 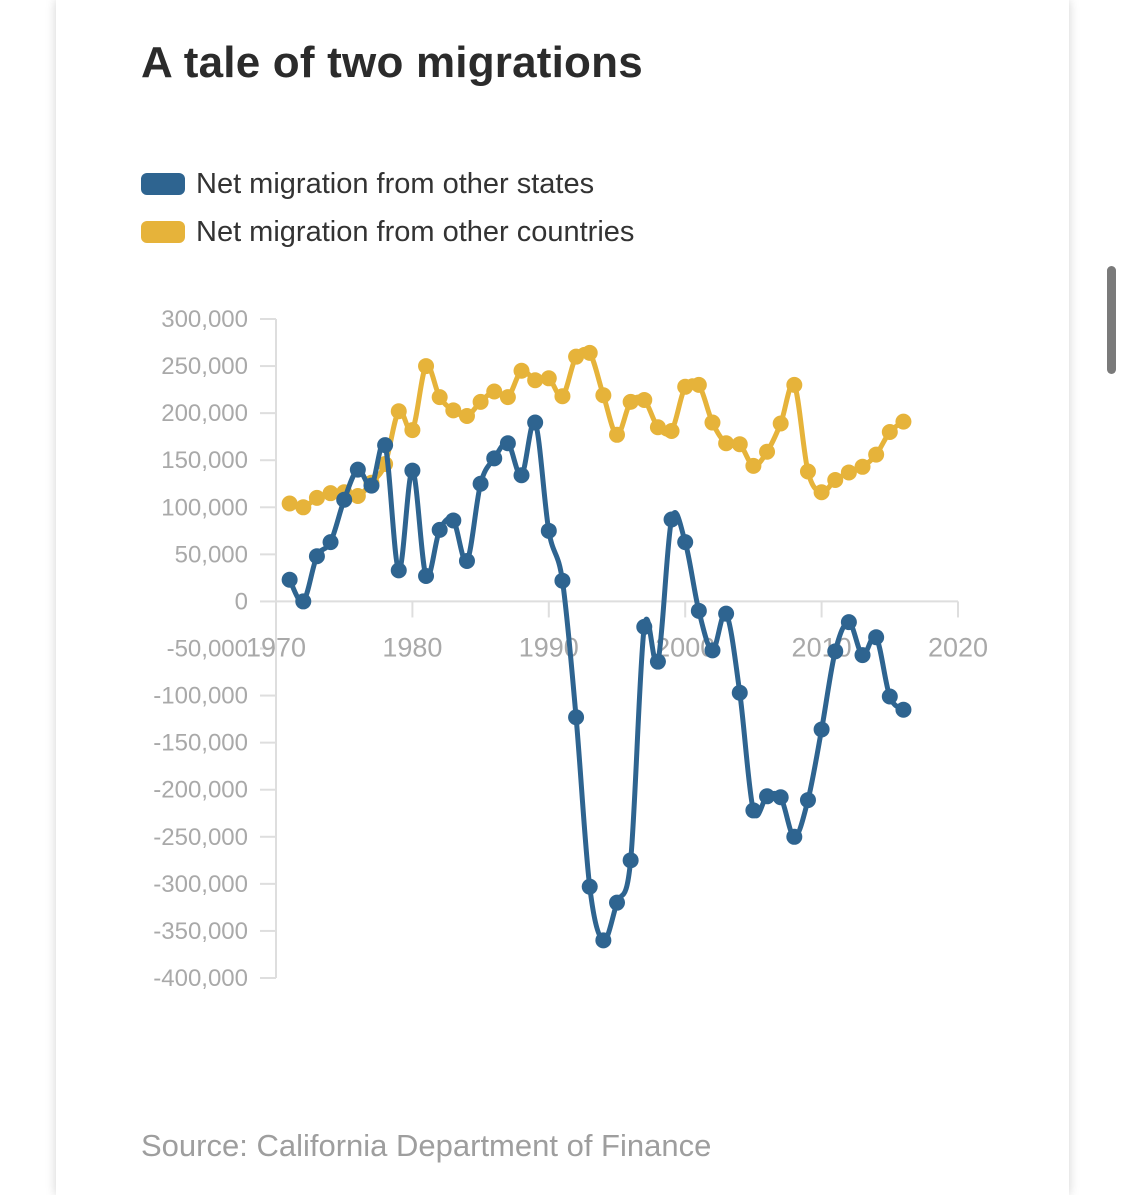 I want to click on y-tick-label: 100,000, so click(x=204, y=507).